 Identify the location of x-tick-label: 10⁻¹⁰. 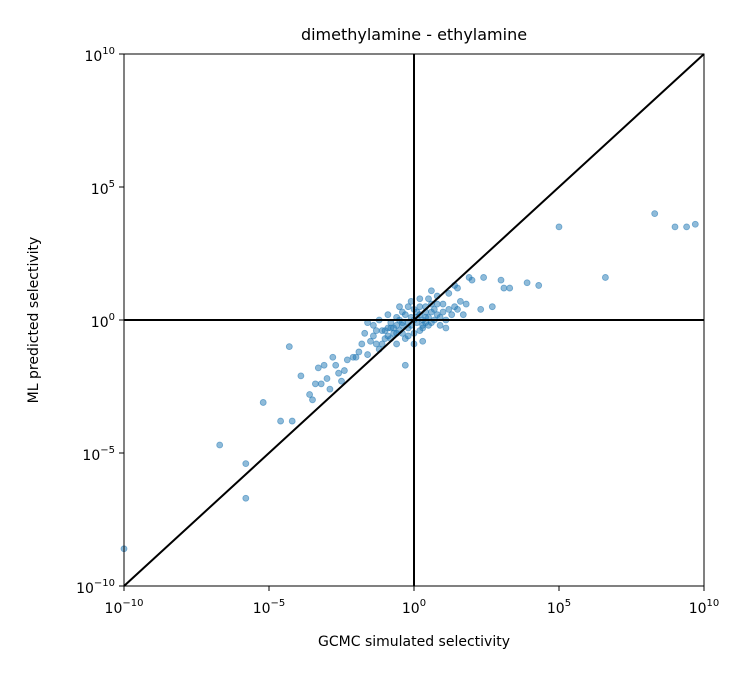
(124, 607).